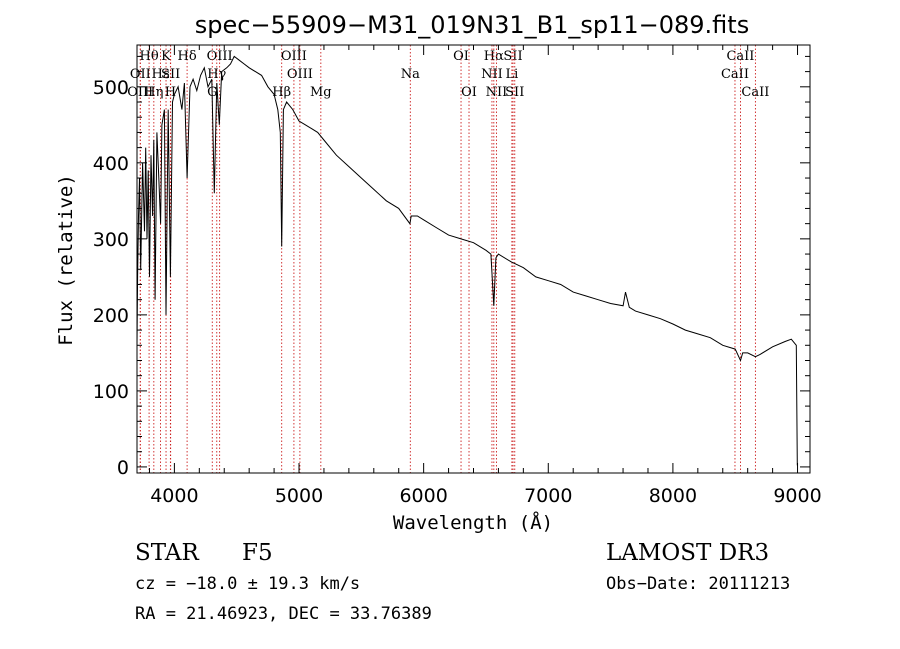  Describe the element at coordinates (423, 496) in the screenshot. I see `x-tick-label: 6000` at that location.